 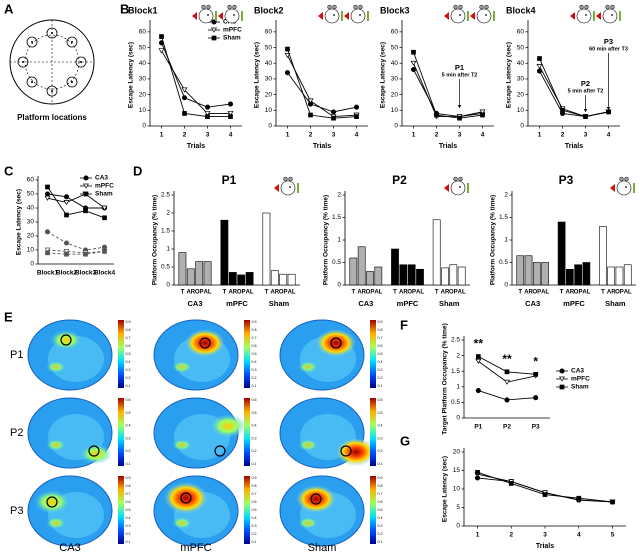 What do you see at coordinates (545, 546) in the screenshot?
I see `x-axis-label: Trials` at bounding box center [545, 546].